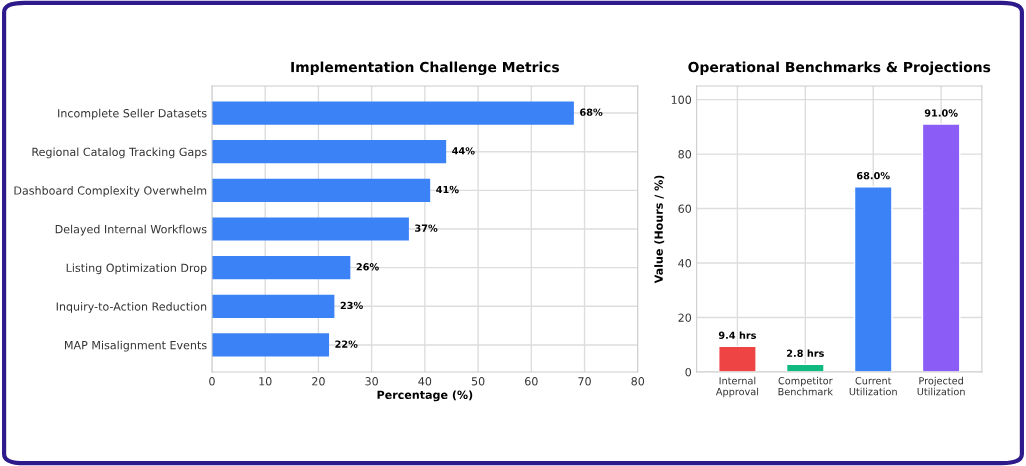 This screenshot has width=1026, height=466. What do you see at coordinates (346, 344) in the screenshot?
I see `data-label: 22%` at bounding box center [346, 344].